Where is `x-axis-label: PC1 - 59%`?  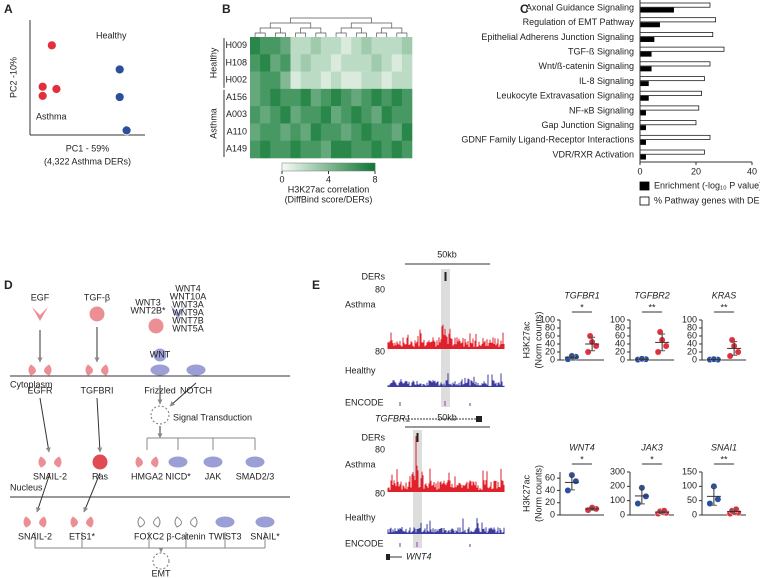 x-axis-label: PC1 - 59% is located at coordinates (88, 148).